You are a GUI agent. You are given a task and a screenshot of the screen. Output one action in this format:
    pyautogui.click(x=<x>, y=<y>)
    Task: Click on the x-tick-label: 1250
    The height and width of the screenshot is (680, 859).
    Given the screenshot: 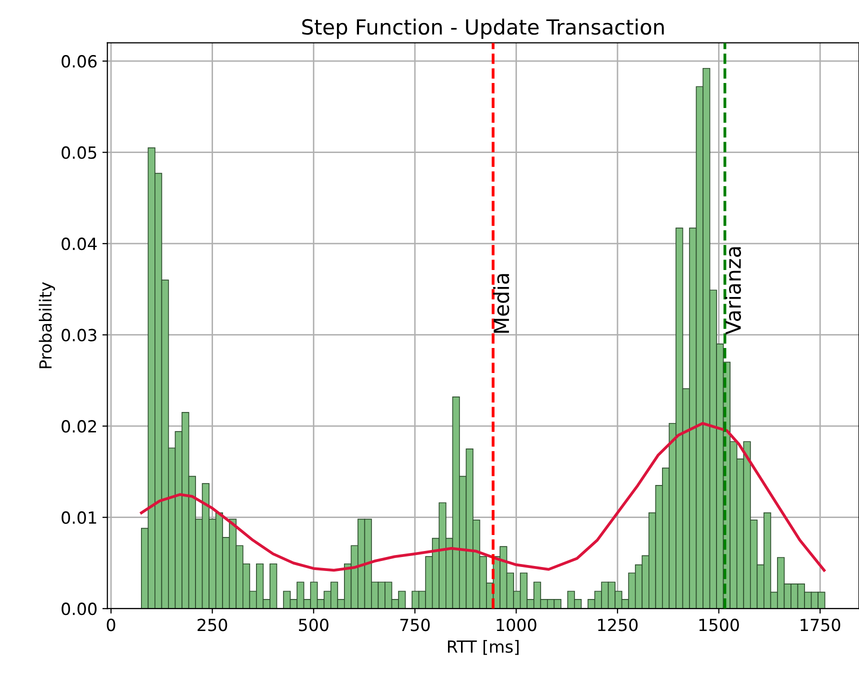 What is the action you would take?
    pyautogui.click(x=618, y=625)
    